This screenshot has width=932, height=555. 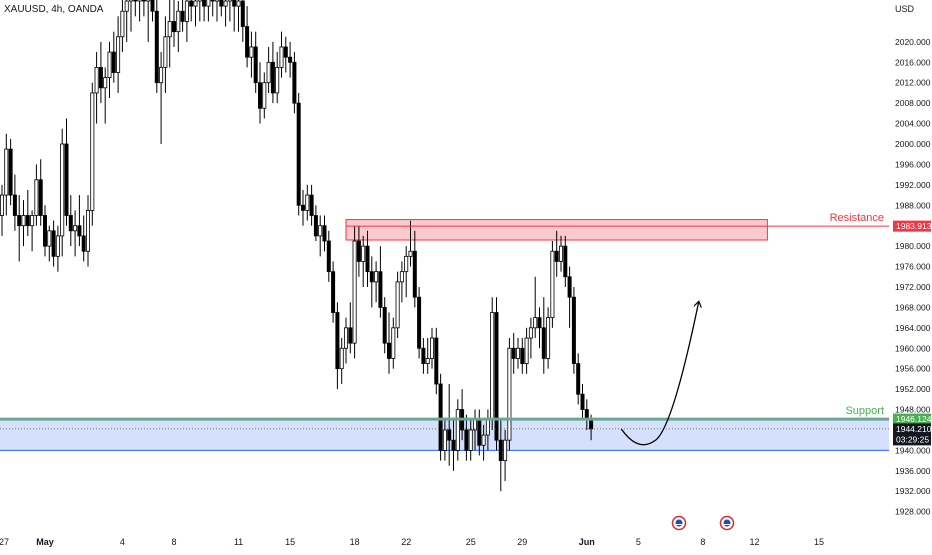 I want to click on resistance-price-tag: 1983.913, so click(x=914, y=226).